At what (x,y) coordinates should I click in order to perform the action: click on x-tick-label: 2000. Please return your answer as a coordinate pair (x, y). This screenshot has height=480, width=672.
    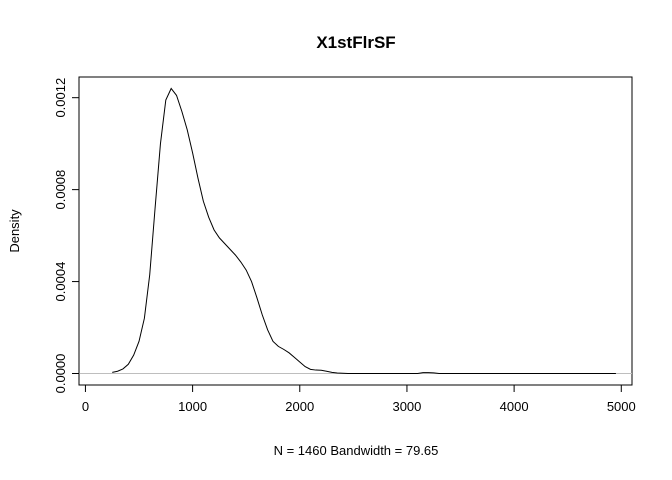
    Looking at the image, I should click on (299, 406).